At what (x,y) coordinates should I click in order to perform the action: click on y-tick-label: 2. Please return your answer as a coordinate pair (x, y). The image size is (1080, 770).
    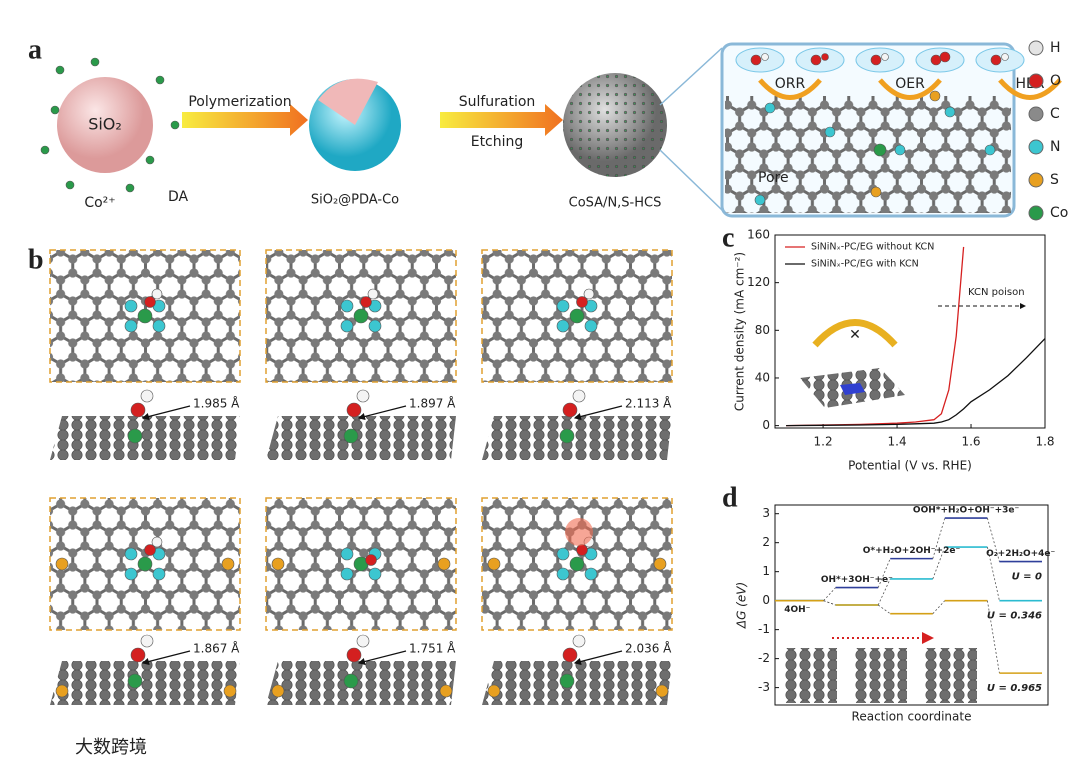
    Looking at the image, I should click on (766, 542).